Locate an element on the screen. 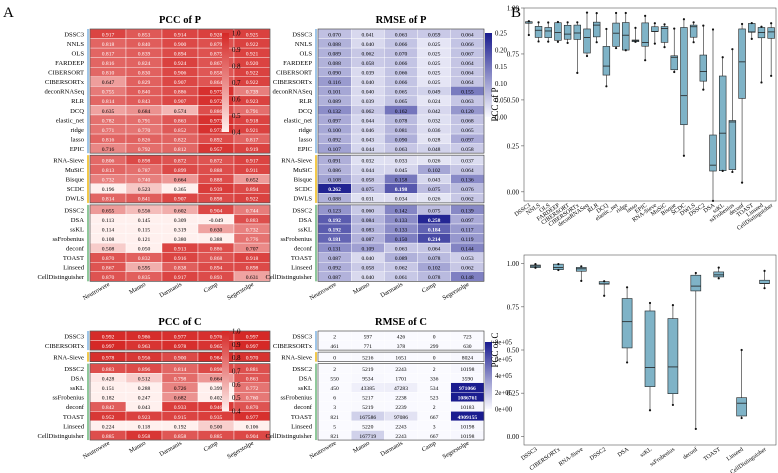  cell-value: 0.875 is located at coordinates (216, 54).